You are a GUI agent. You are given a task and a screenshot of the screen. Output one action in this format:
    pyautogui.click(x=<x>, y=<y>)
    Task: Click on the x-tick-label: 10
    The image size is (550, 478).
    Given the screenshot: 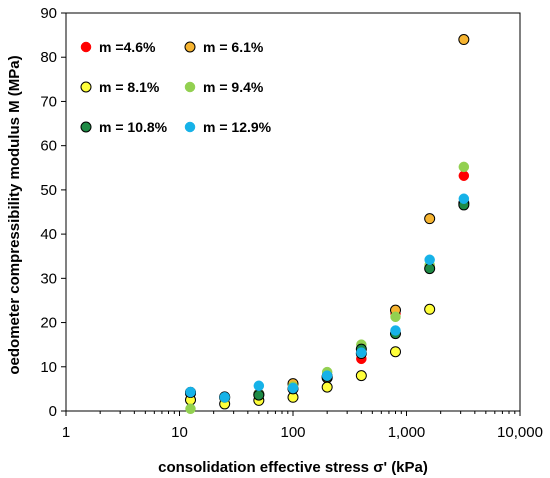 What is the action you would take?
    pyautogui.click(x=179, y=432)
    